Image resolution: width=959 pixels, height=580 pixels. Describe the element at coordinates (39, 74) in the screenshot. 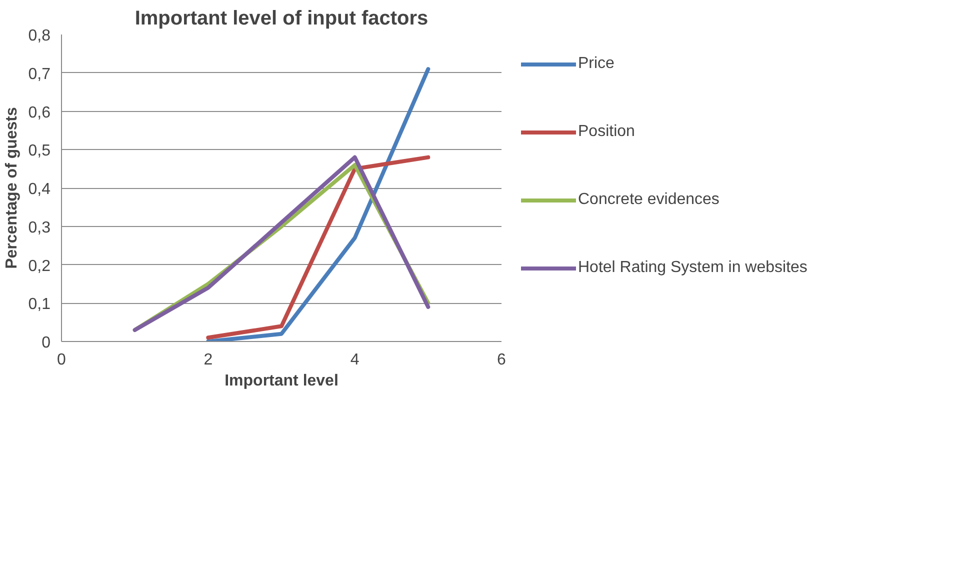

I see `y-tick-label: 0,7` at that location.